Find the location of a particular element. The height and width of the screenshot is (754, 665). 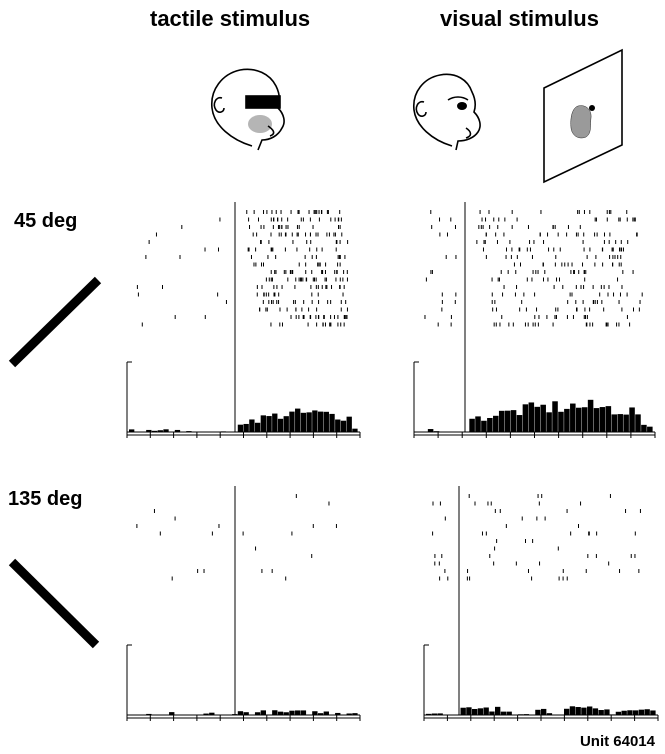

bar-orientation-135-icon is located at coordinates (54, 603).